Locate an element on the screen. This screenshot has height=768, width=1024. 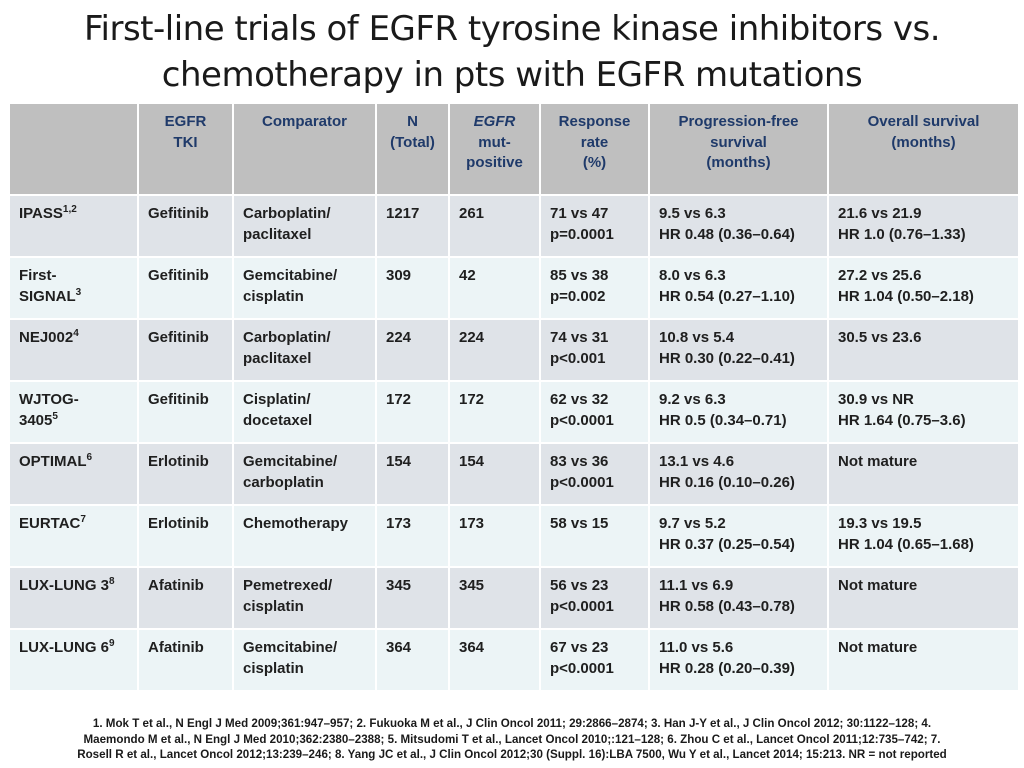
header-response-line: Response is located at coordinates (594, 121).